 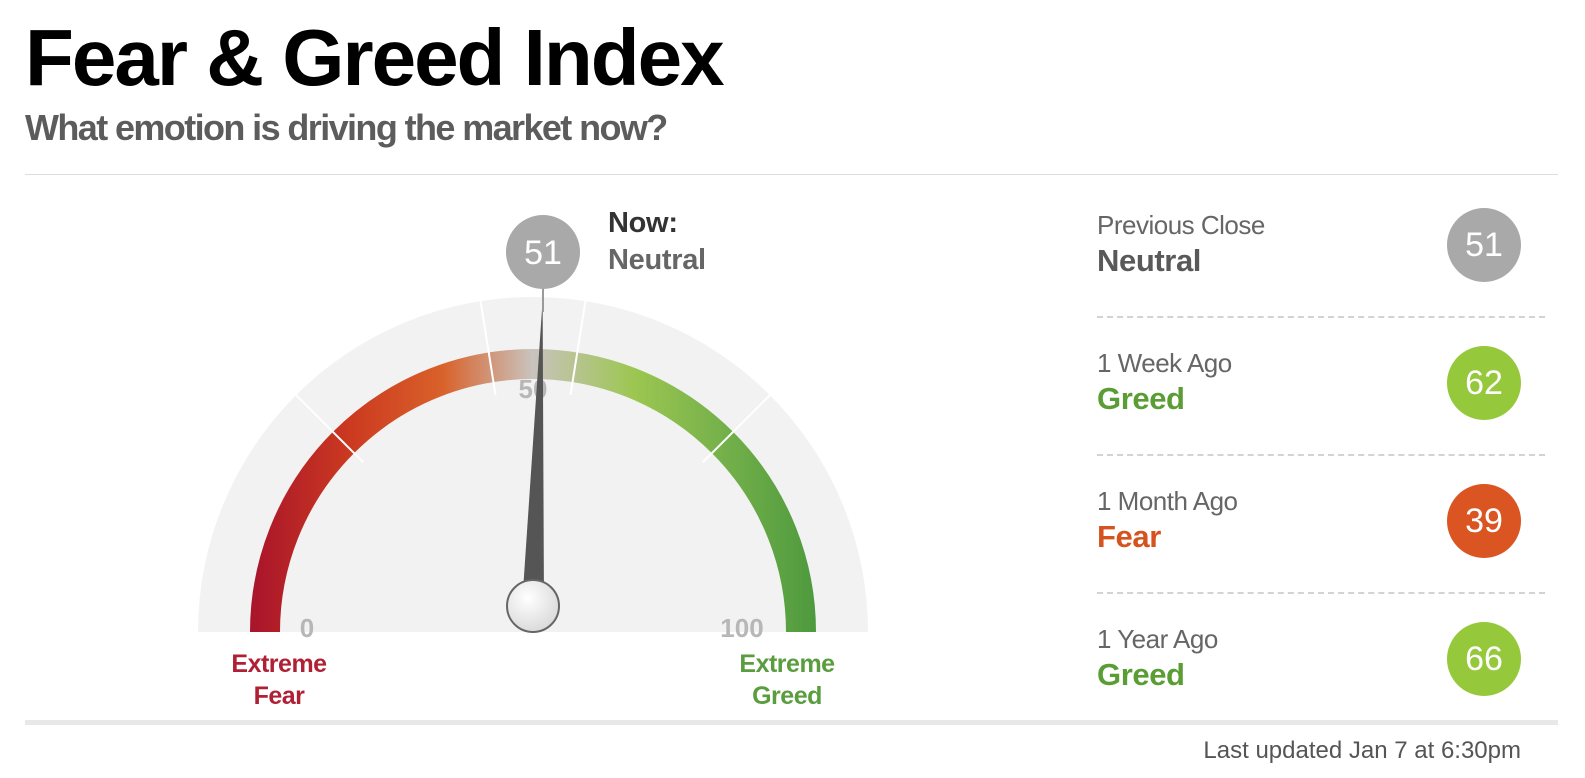 What do you see at coordinates (1164, 363) in the screenshot?
I see `history-label: 1 Week Ago` at bounding box center [1164, 363].